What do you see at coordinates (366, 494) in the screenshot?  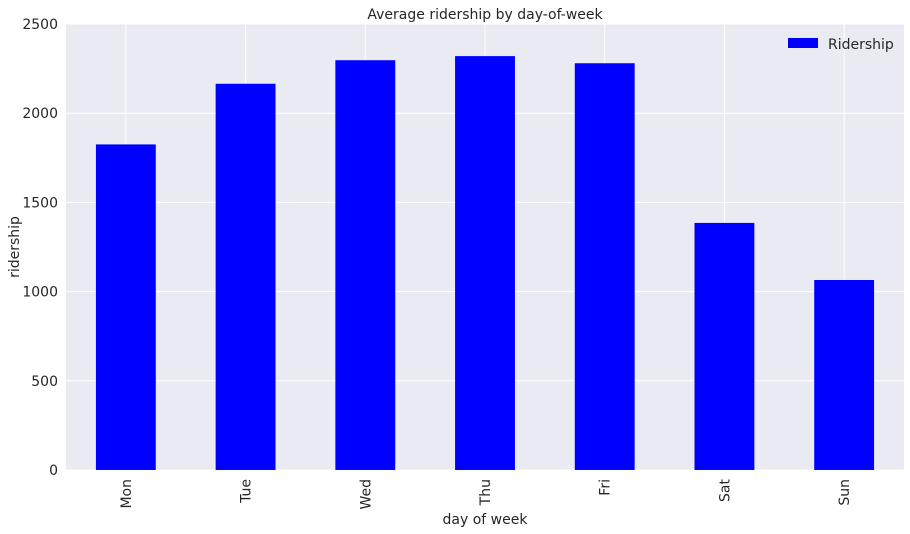 I see `x-tick-label-wed: Wed` at bounding box center [366, 494].